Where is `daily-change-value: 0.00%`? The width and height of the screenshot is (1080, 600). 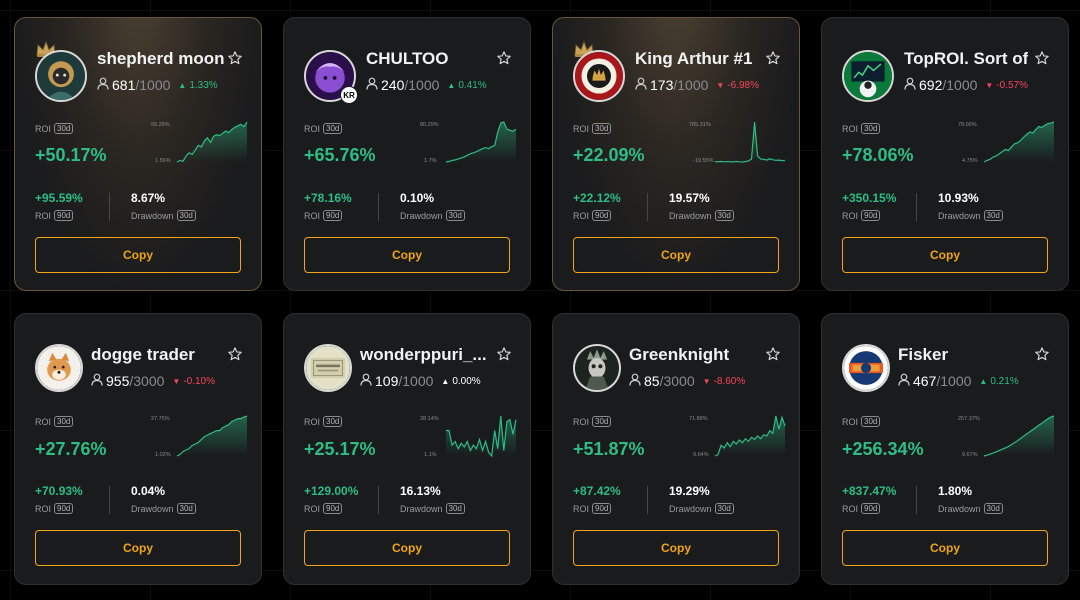
daily-change-value: 0.00% is located at coordinates (466, 381).